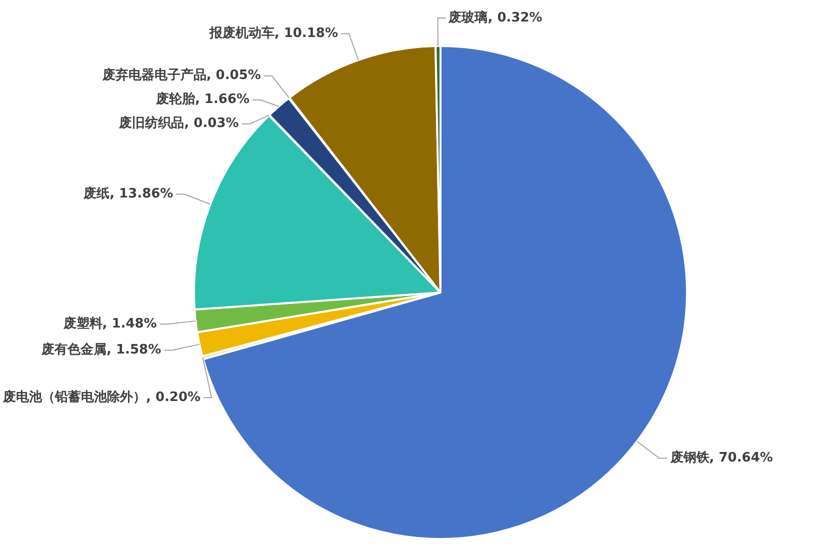 The width and height of the screenshot is (832, 544). I want to click on slice-label: 废弃电器电子产品, 0.05%, so click(181, 75).